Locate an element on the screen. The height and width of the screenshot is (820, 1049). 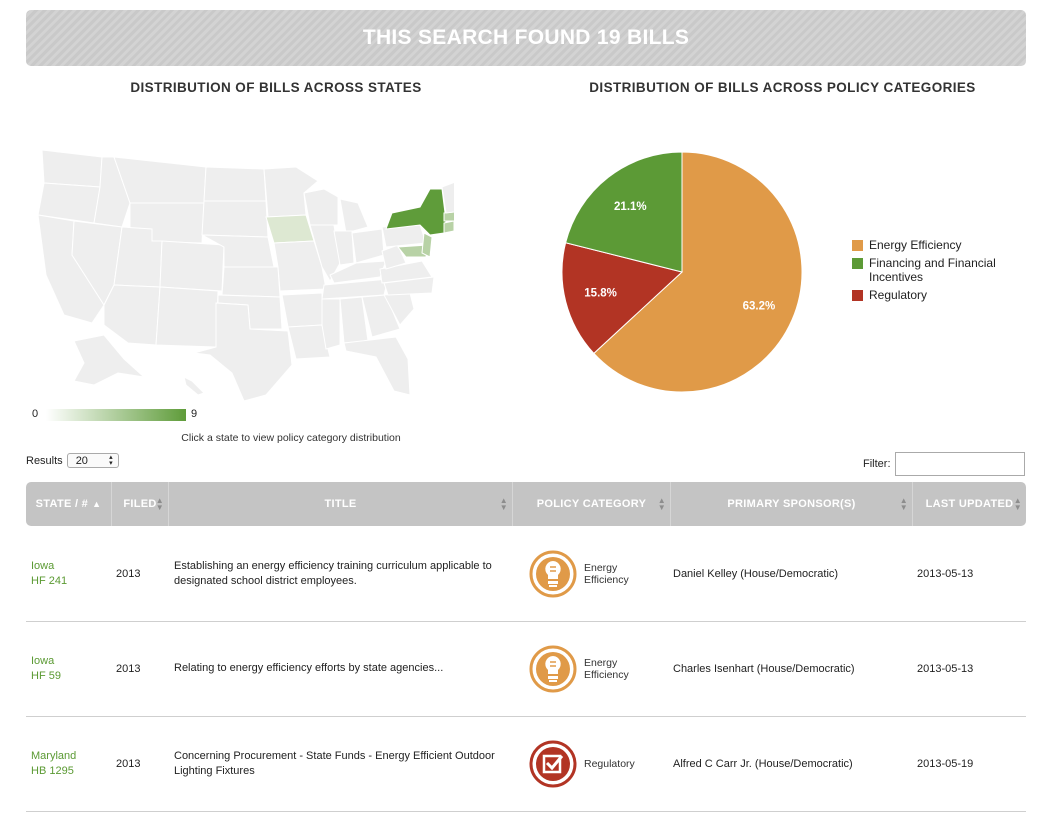
us-map is located at coordinates (244, 275).